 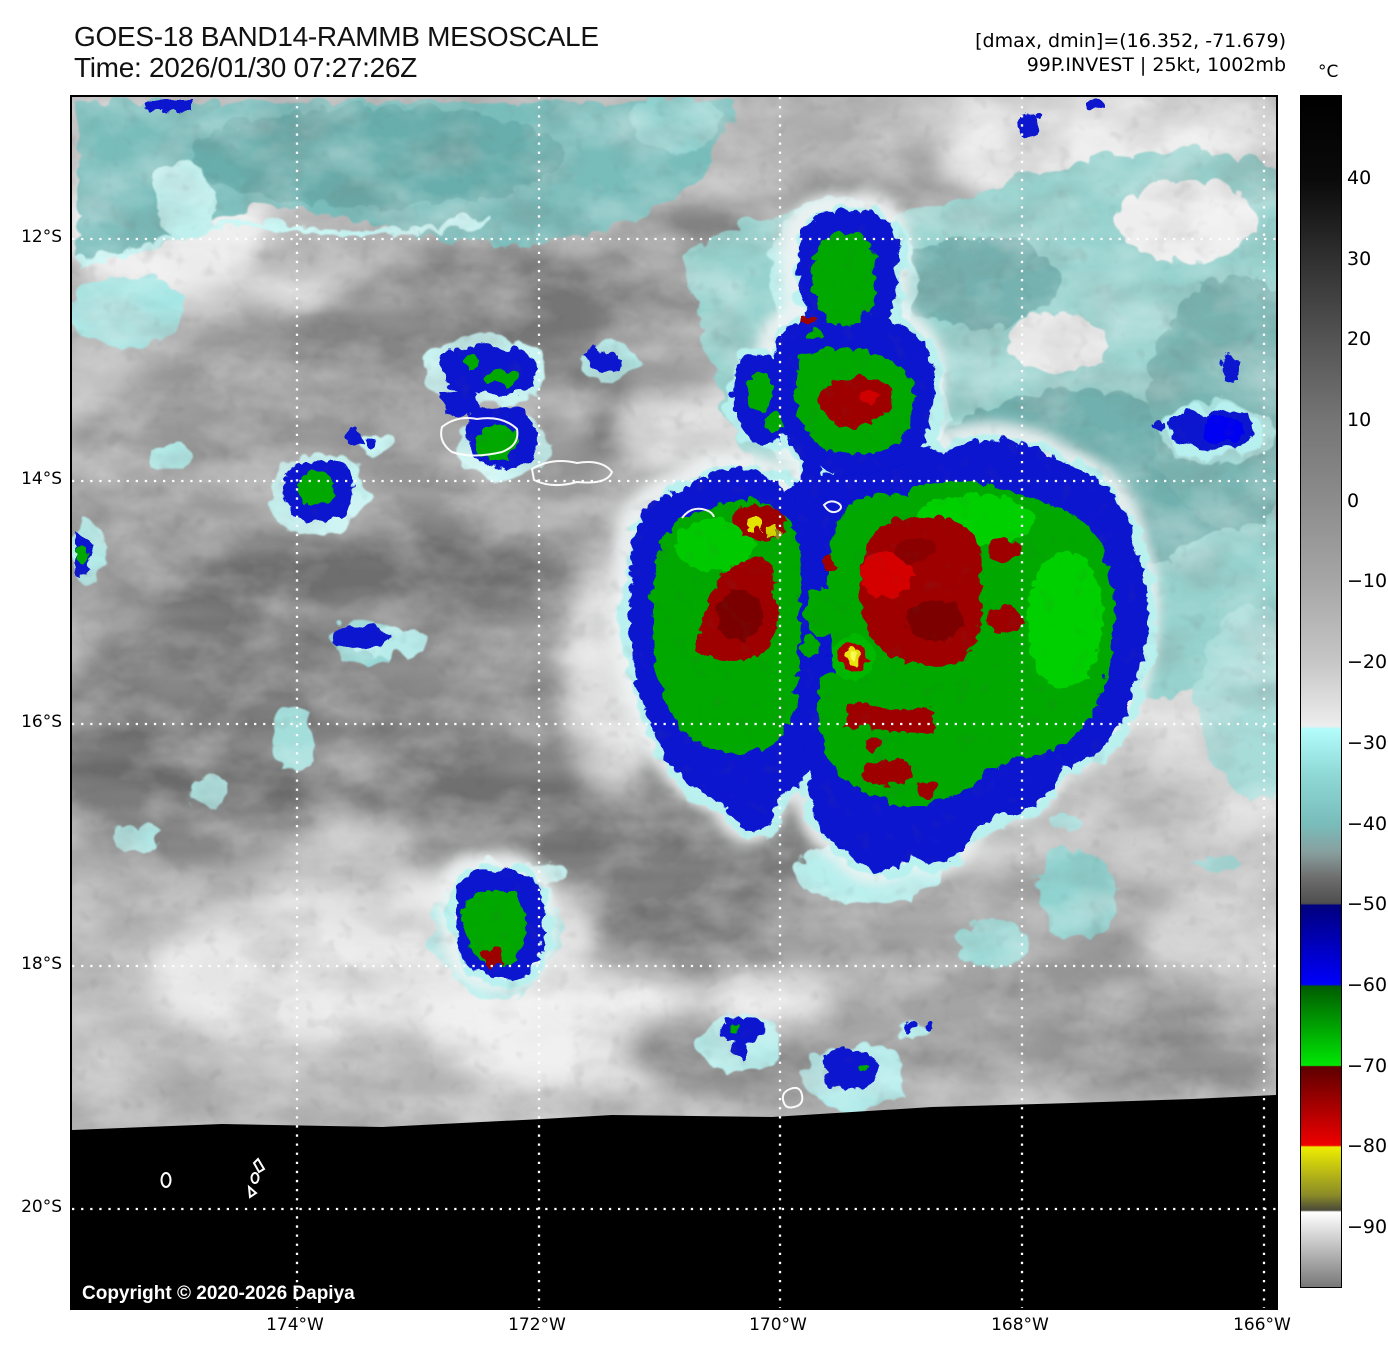 What do you see at coordinates (245, 67) in the screenshot?
I see `timestamp: Time: 2026/01/30 07:27:26Z` at bounding box center [245, 67].